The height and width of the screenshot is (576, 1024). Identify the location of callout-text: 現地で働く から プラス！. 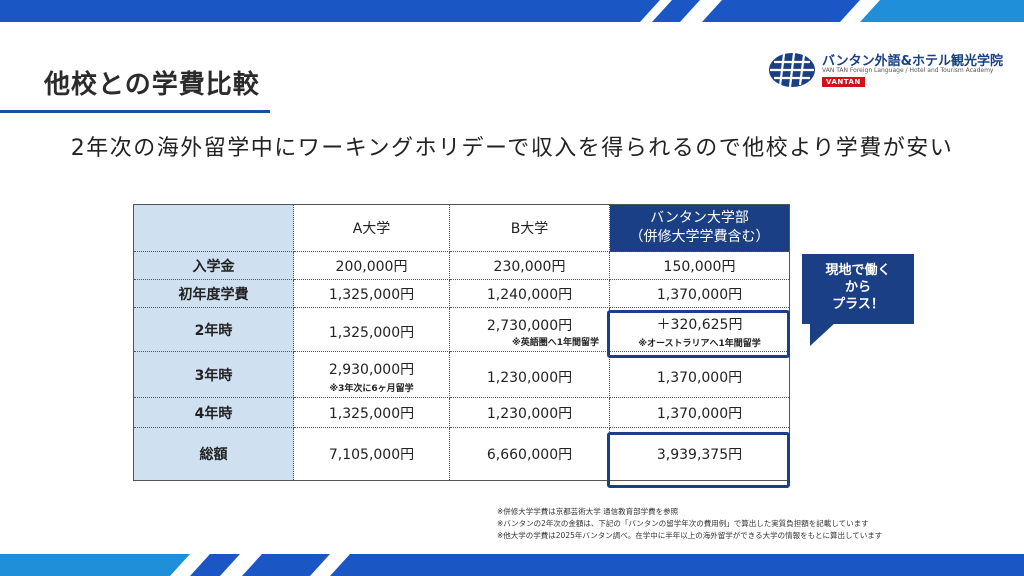
(858, 289).